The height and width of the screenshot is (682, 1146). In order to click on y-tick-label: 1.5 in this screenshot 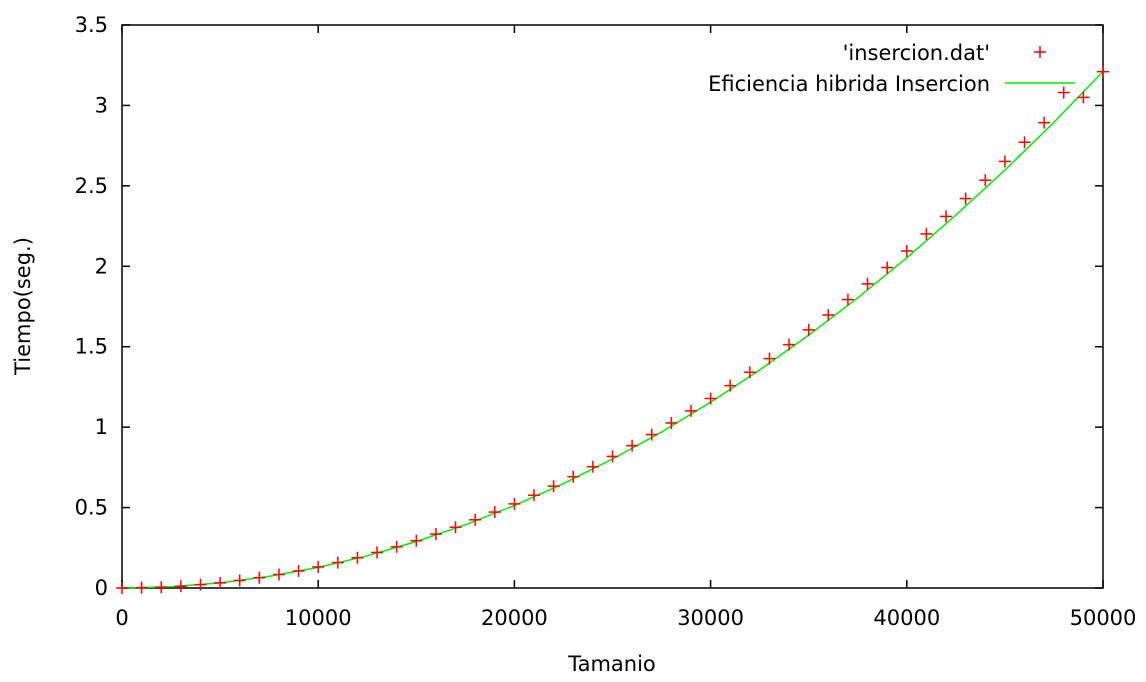, I will do `click(91, 347)`.